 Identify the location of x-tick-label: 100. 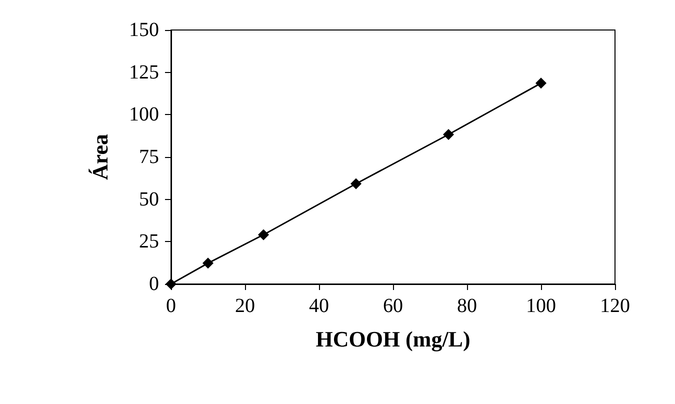
(541, 306).